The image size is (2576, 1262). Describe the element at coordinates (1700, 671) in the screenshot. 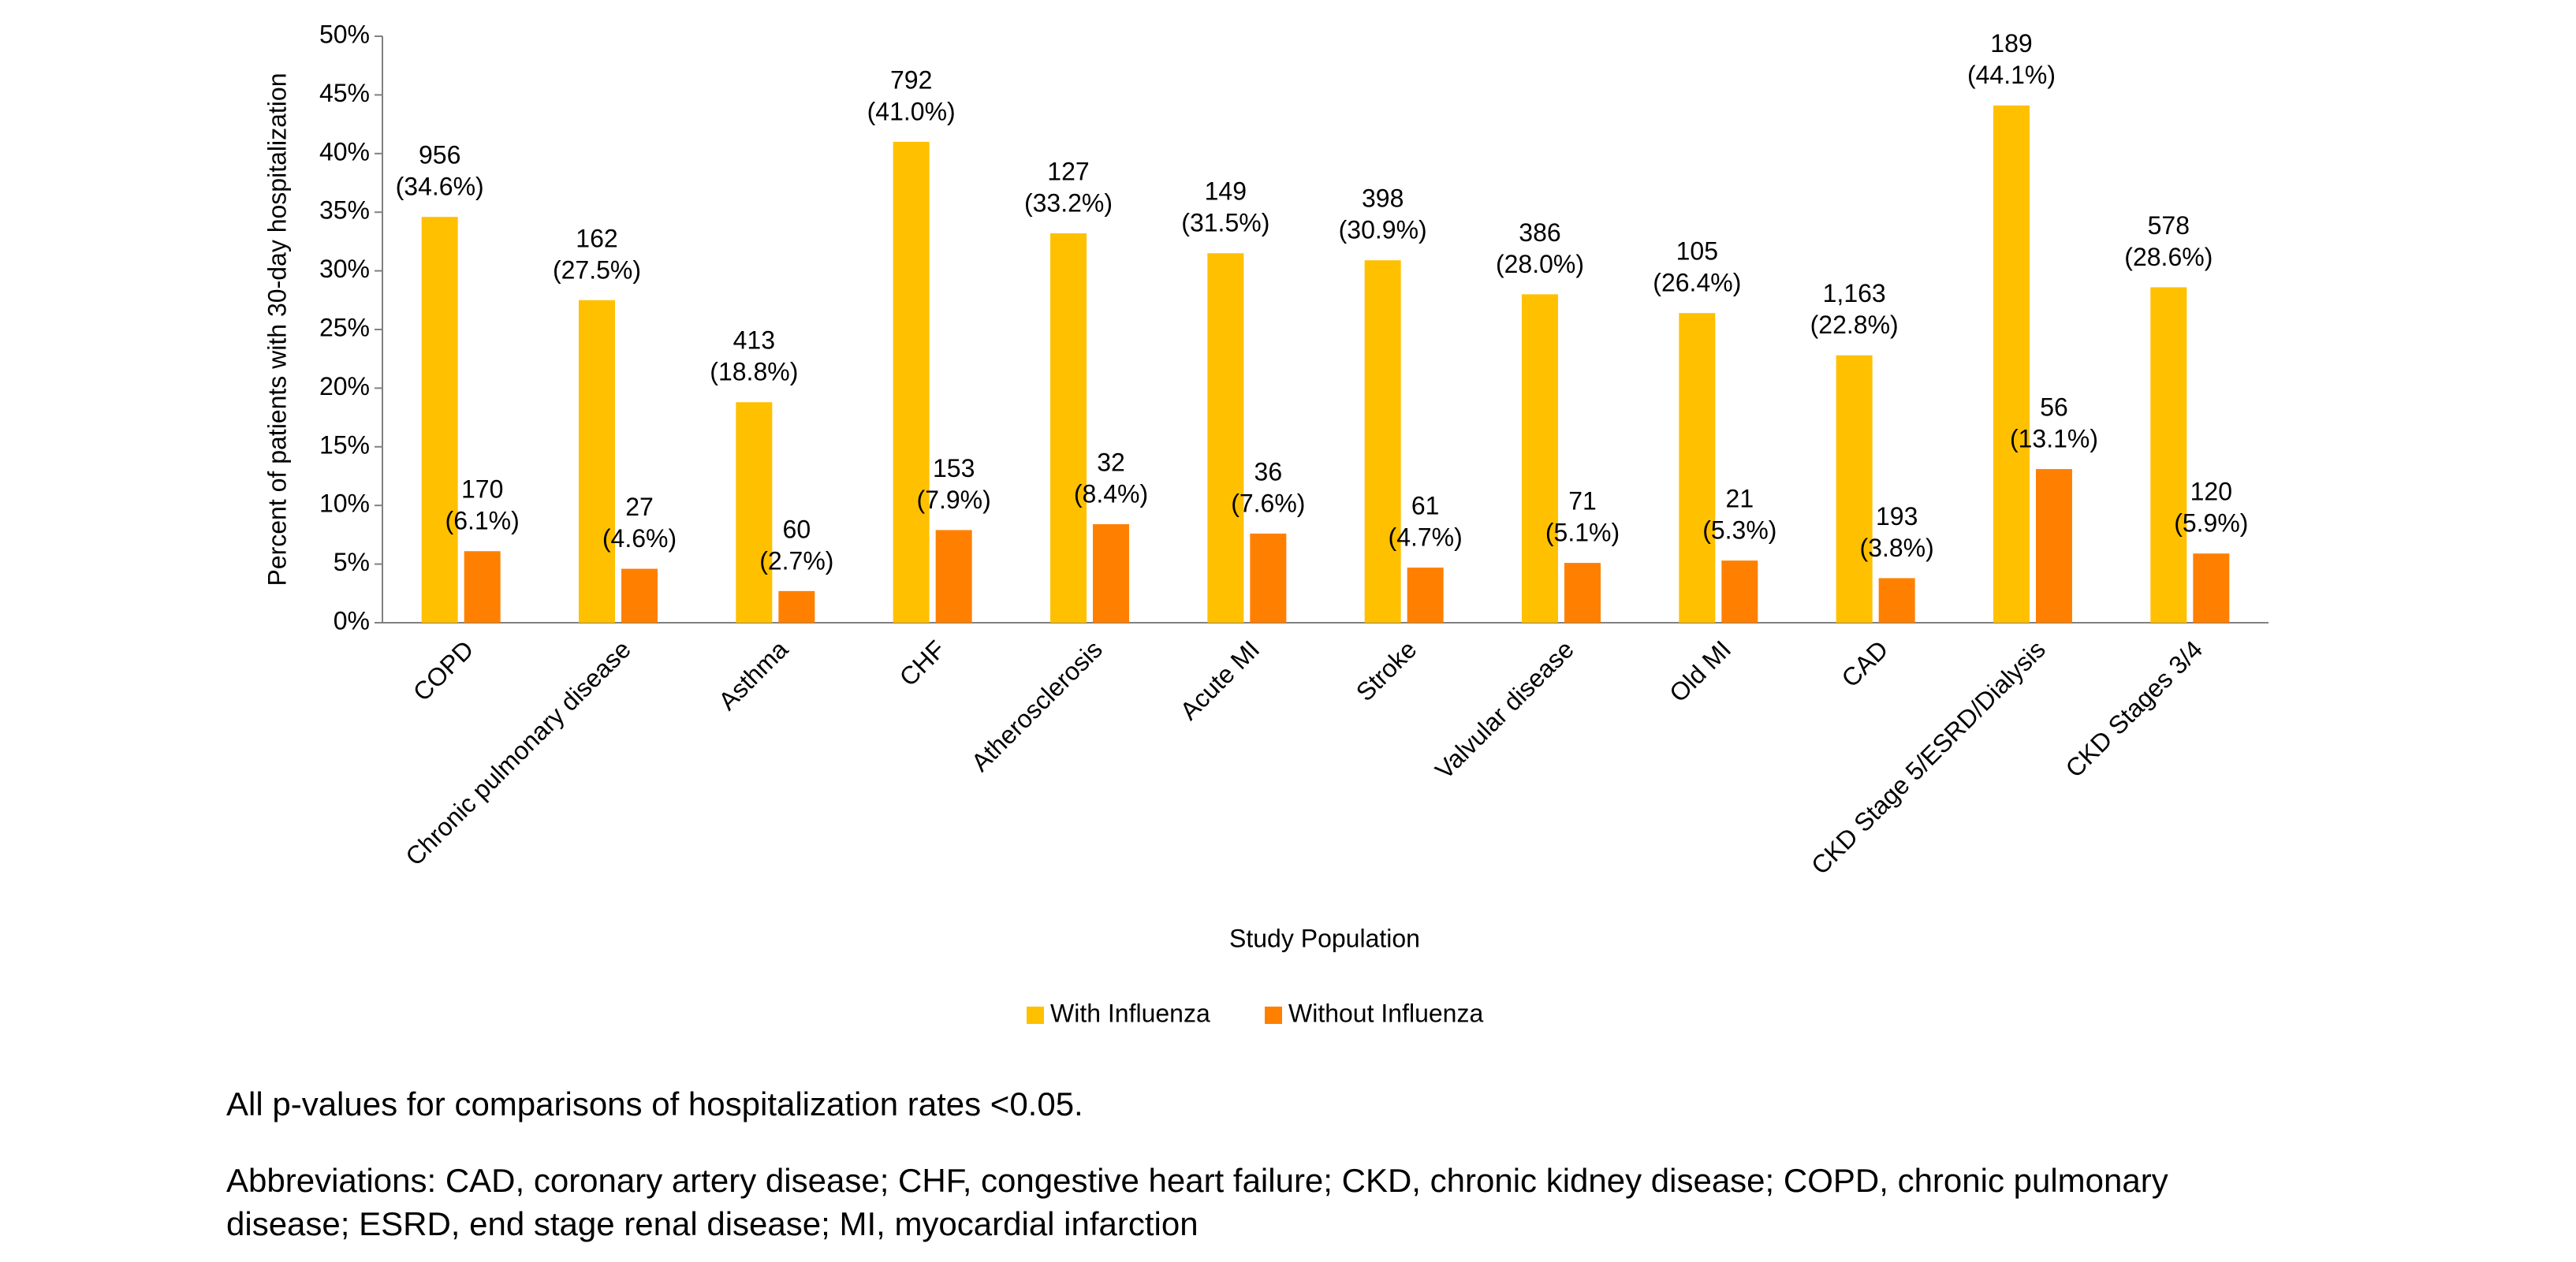

I see `x-tick-label: Old MI` at that location.